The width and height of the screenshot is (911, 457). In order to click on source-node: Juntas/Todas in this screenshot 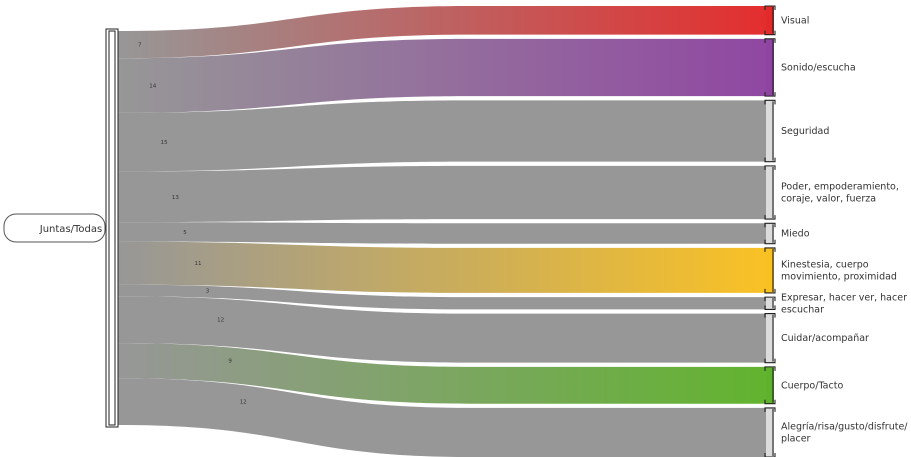, I will do `click(61, 228)`.